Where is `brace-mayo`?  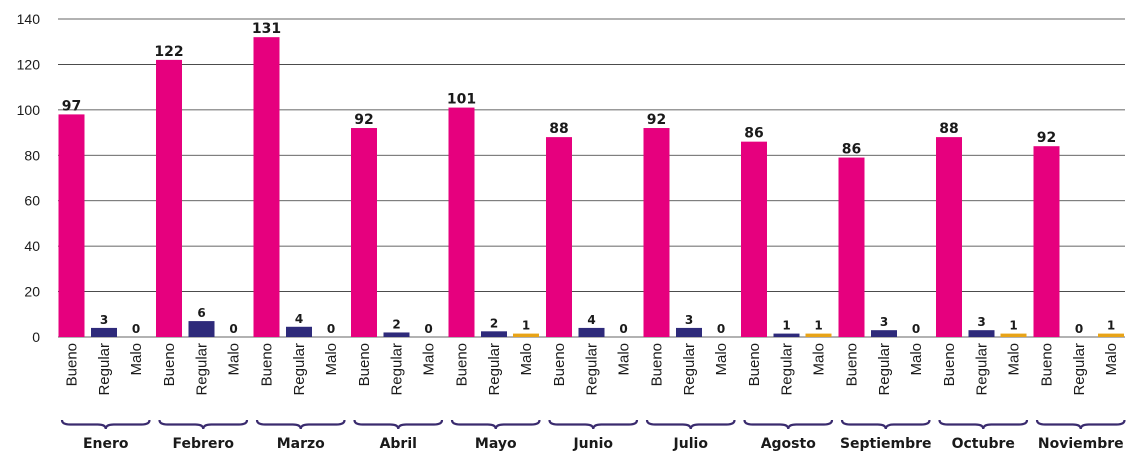 brace-mayo is located at coordinates (495, 424).